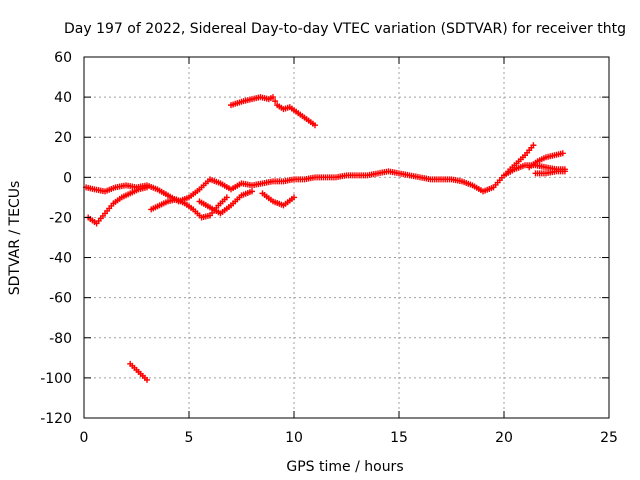 The height and width of the screenshot is (480, 640). What do you see at coordinates (189, 438) in the screenshot?
I see `x-tick-label: 5` at bounding box center [189, 438].